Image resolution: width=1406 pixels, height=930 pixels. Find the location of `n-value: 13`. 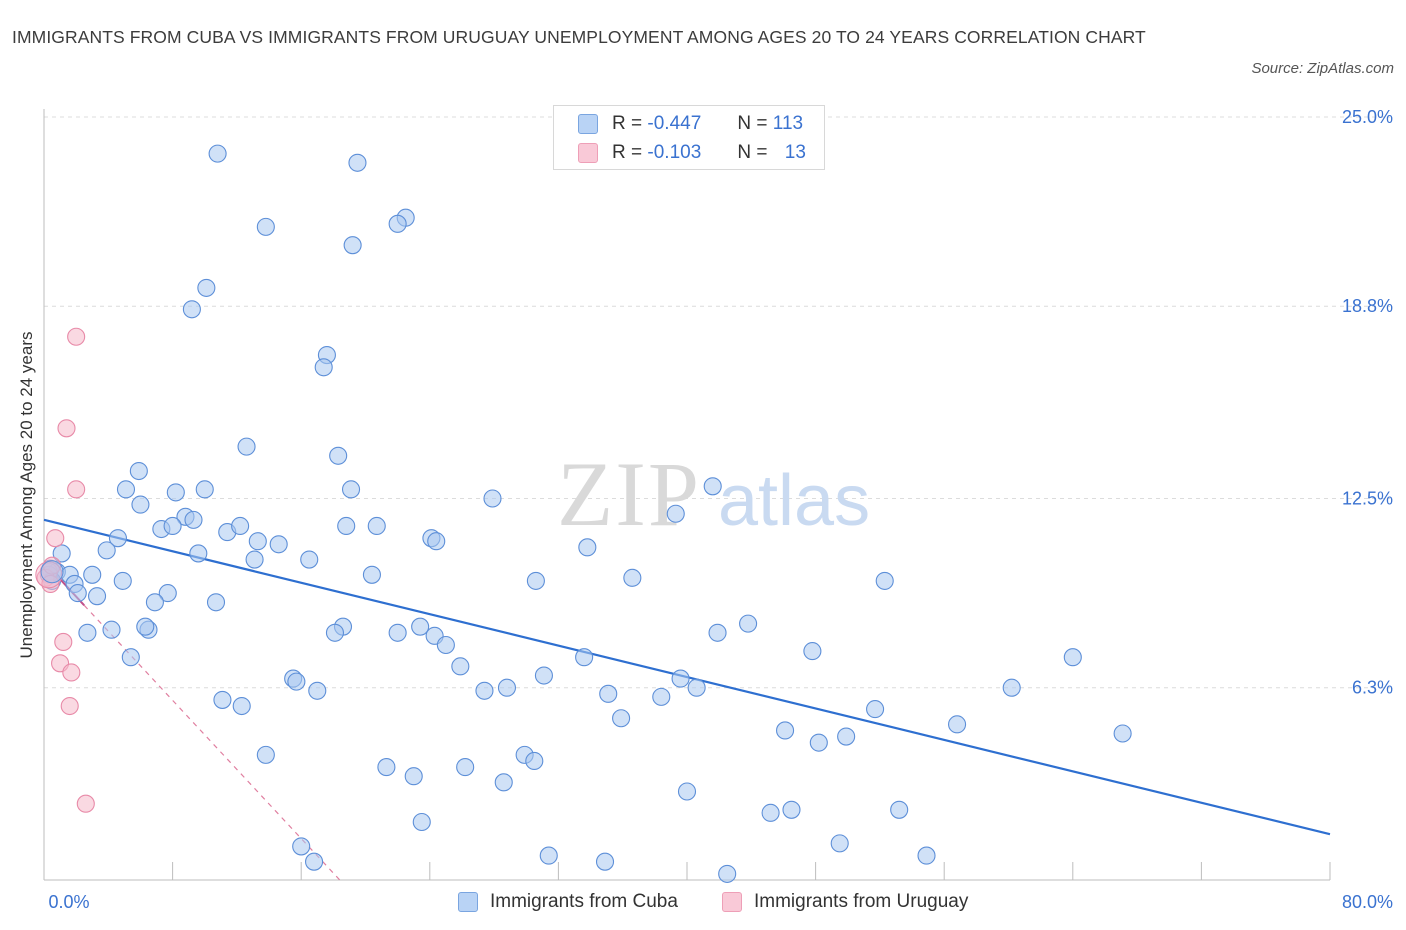

n-value: 13 is located at coordinates (795, 152).